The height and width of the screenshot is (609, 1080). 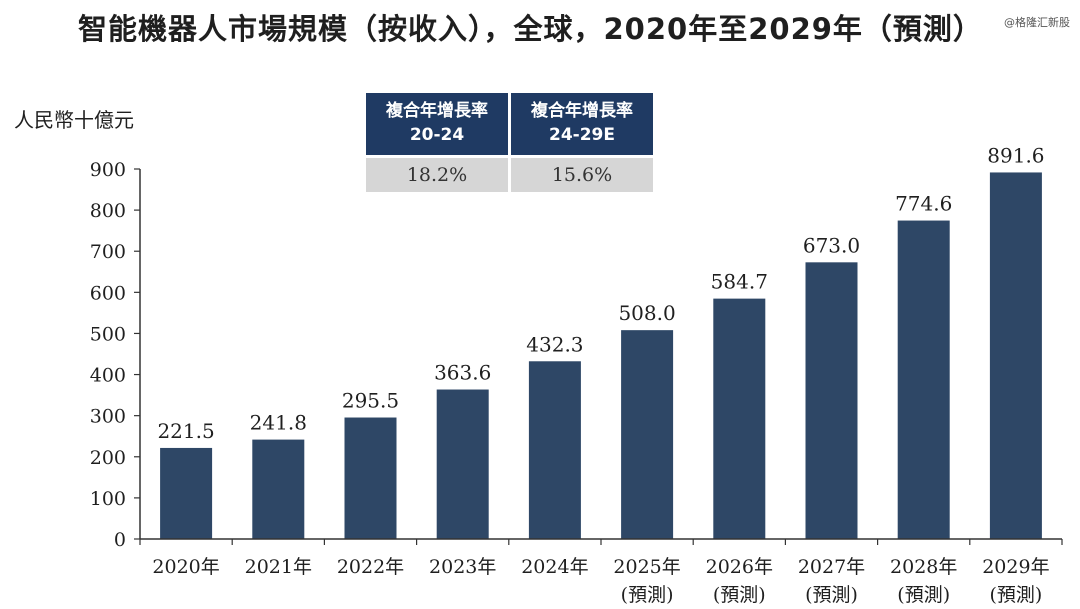 I want to click on x-tick-label: 2026年, so click(x=739, y=567).